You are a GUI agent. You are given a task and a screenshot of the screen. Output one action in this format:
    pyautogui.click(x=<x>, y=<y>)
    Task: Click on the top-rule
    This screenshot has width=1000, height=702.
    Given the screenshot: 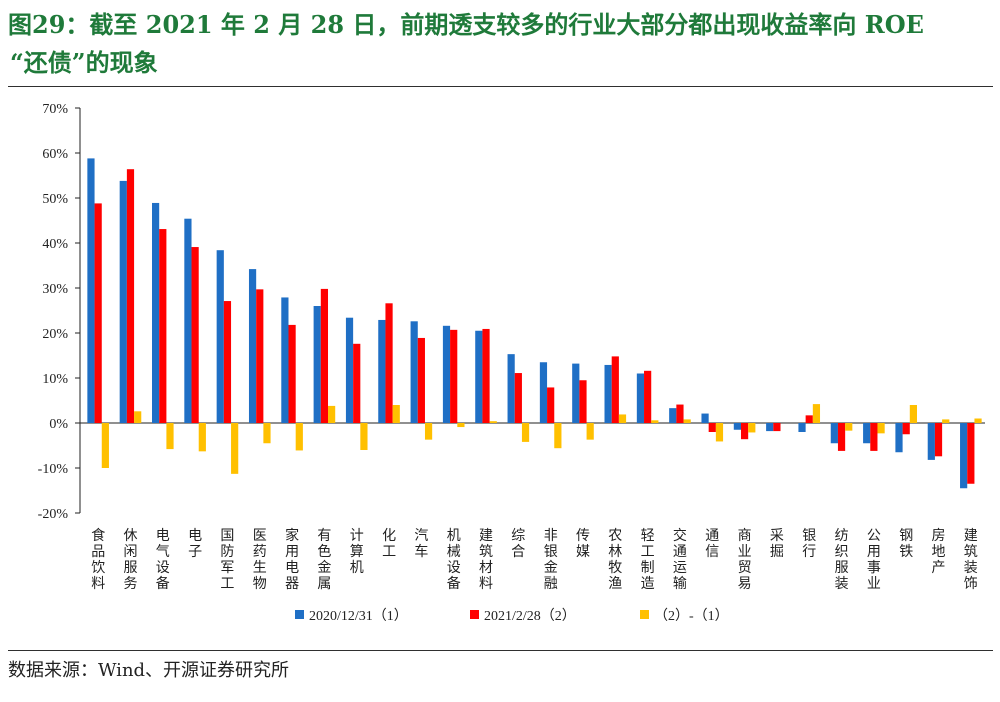 What is the action you would take?
    pyautogui.click(x=500, y=86)
    